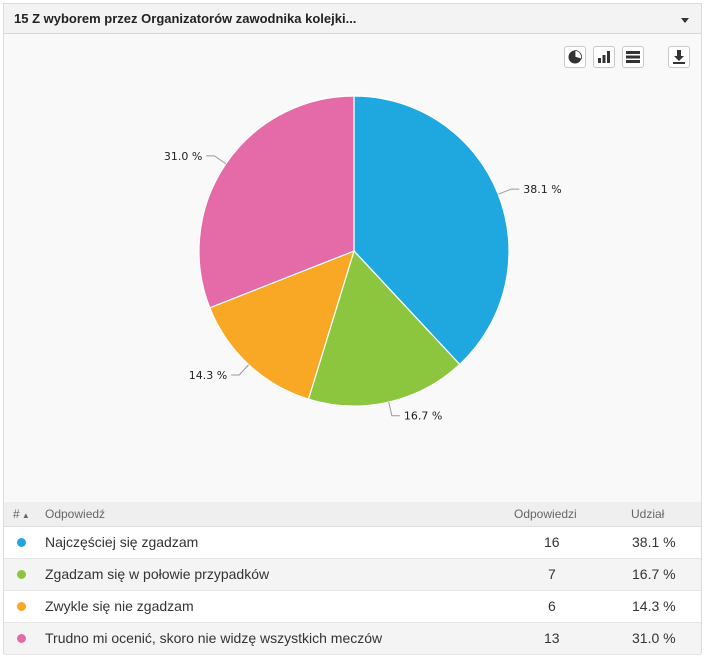  What do you see at coordinates (654, 542) in the screenshot?
I see `answer-share: 38.1 %` at bounding box center [654, 542].